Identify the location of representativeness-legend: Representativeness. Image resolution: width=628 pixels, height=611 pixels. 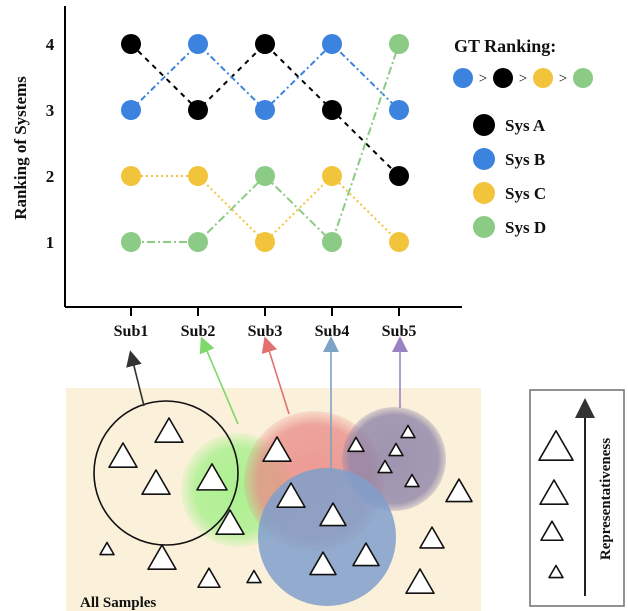
(577, 498).